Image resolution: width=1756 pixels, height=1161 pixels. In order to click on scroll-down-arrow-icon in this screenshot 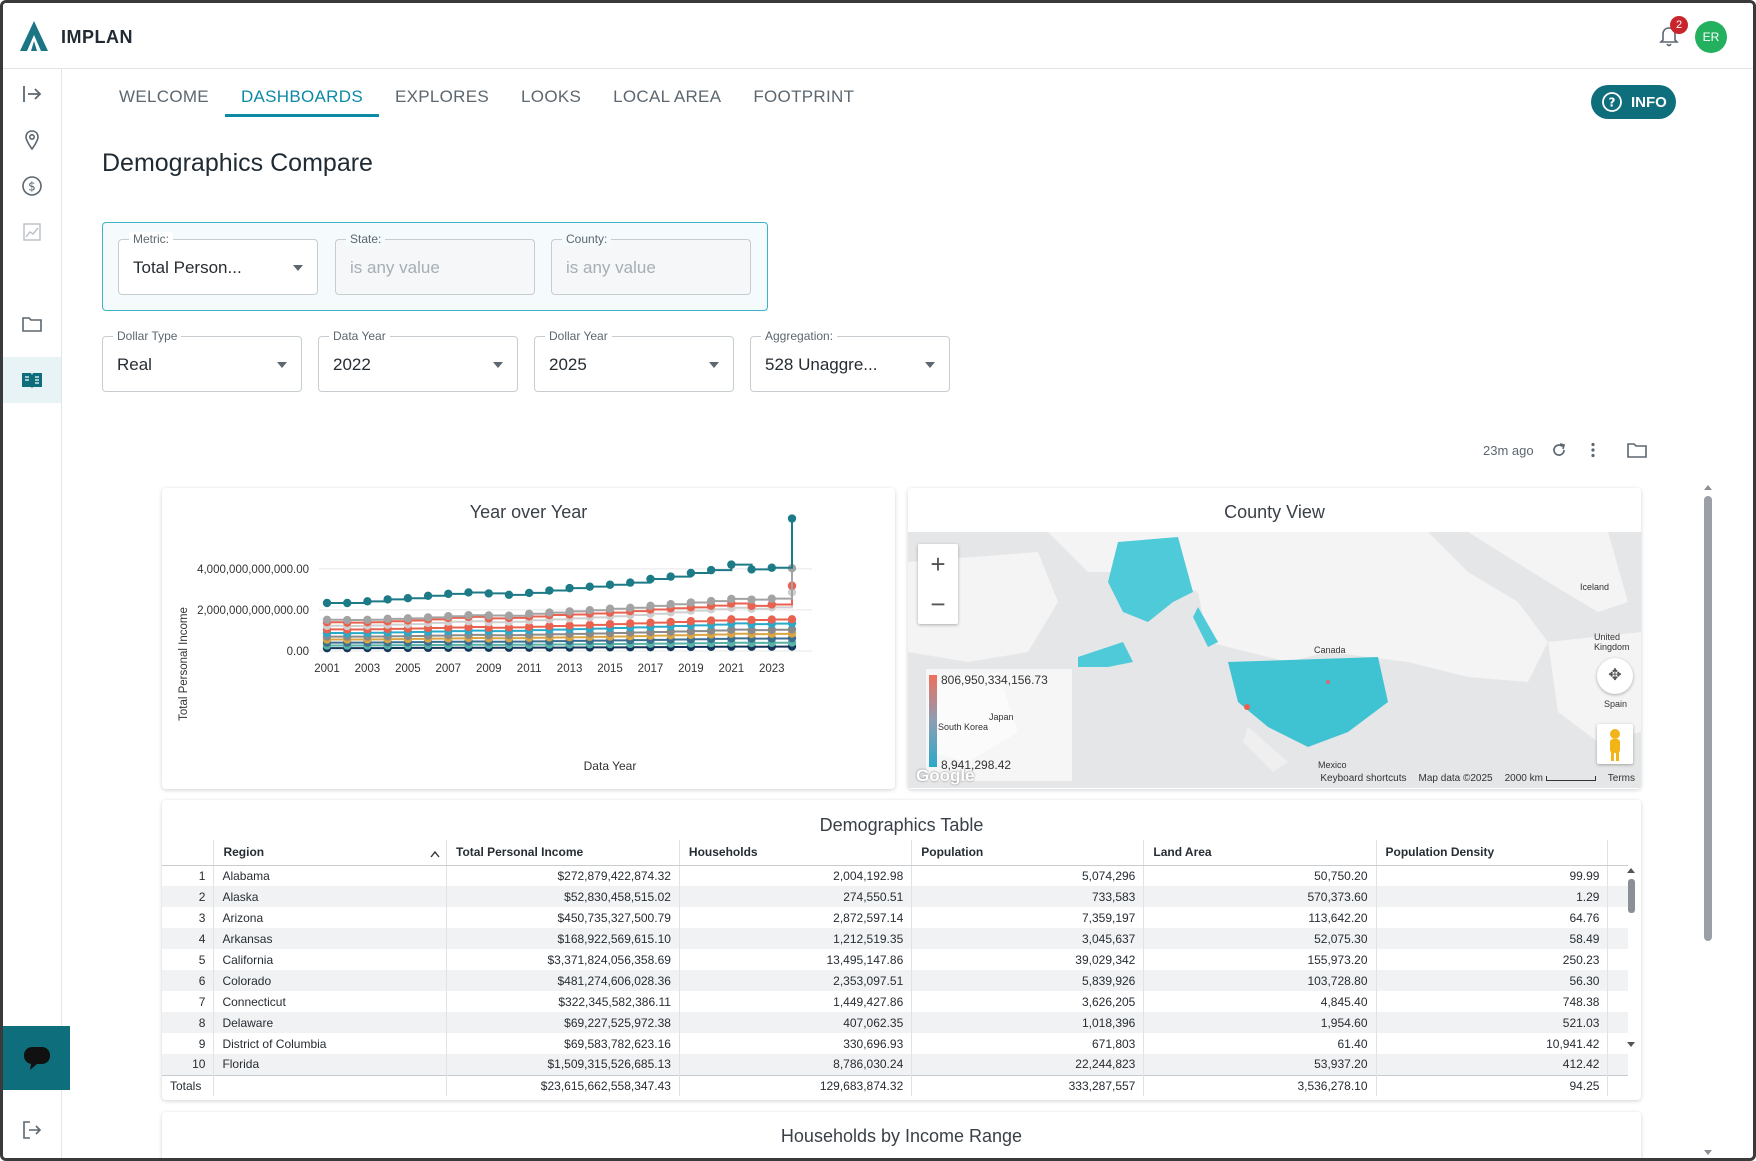, I will do `click(1708, 1153)`.